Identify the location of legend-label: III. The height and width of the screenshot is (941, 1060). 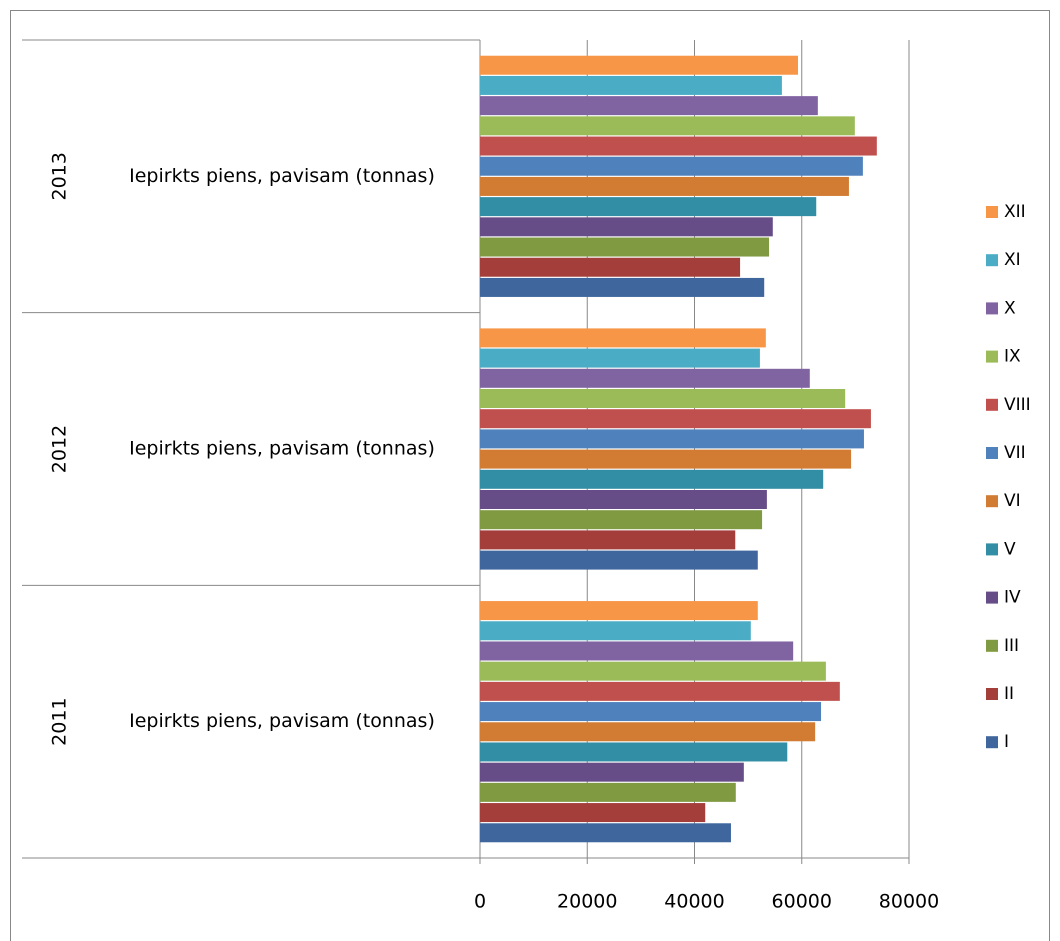
(1011, 646).